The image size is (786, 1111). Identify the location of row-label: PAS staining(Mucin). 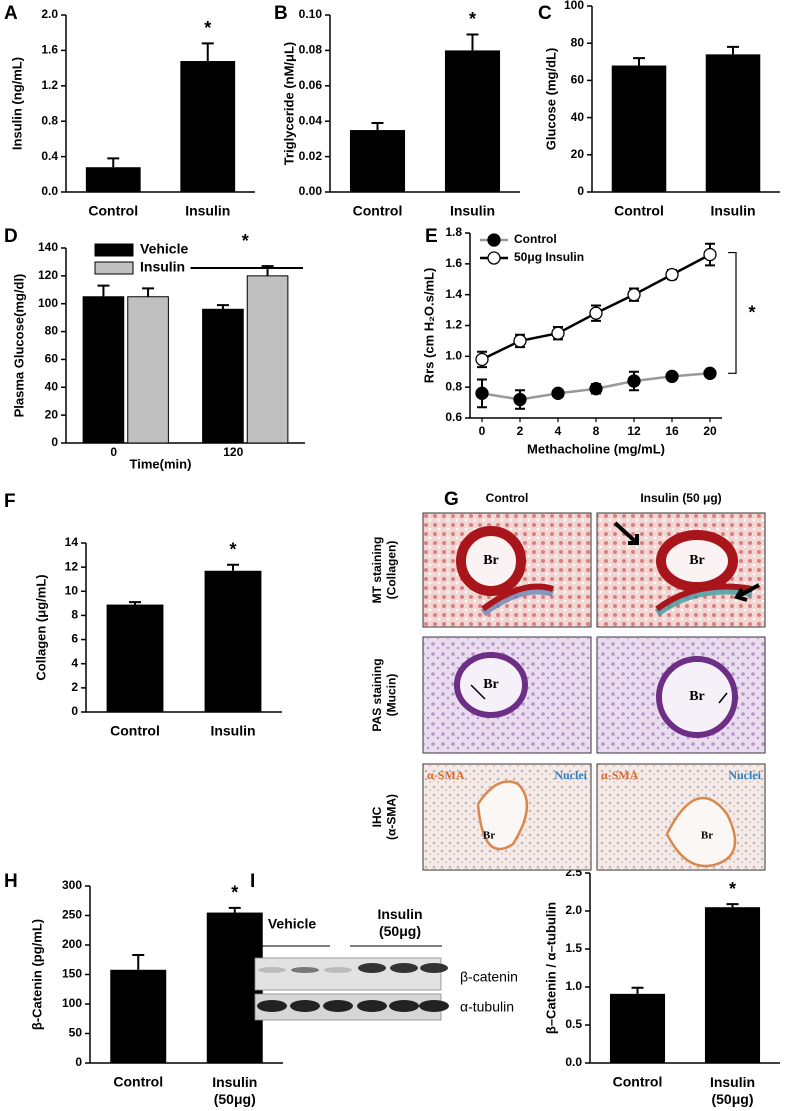
(384, 694).